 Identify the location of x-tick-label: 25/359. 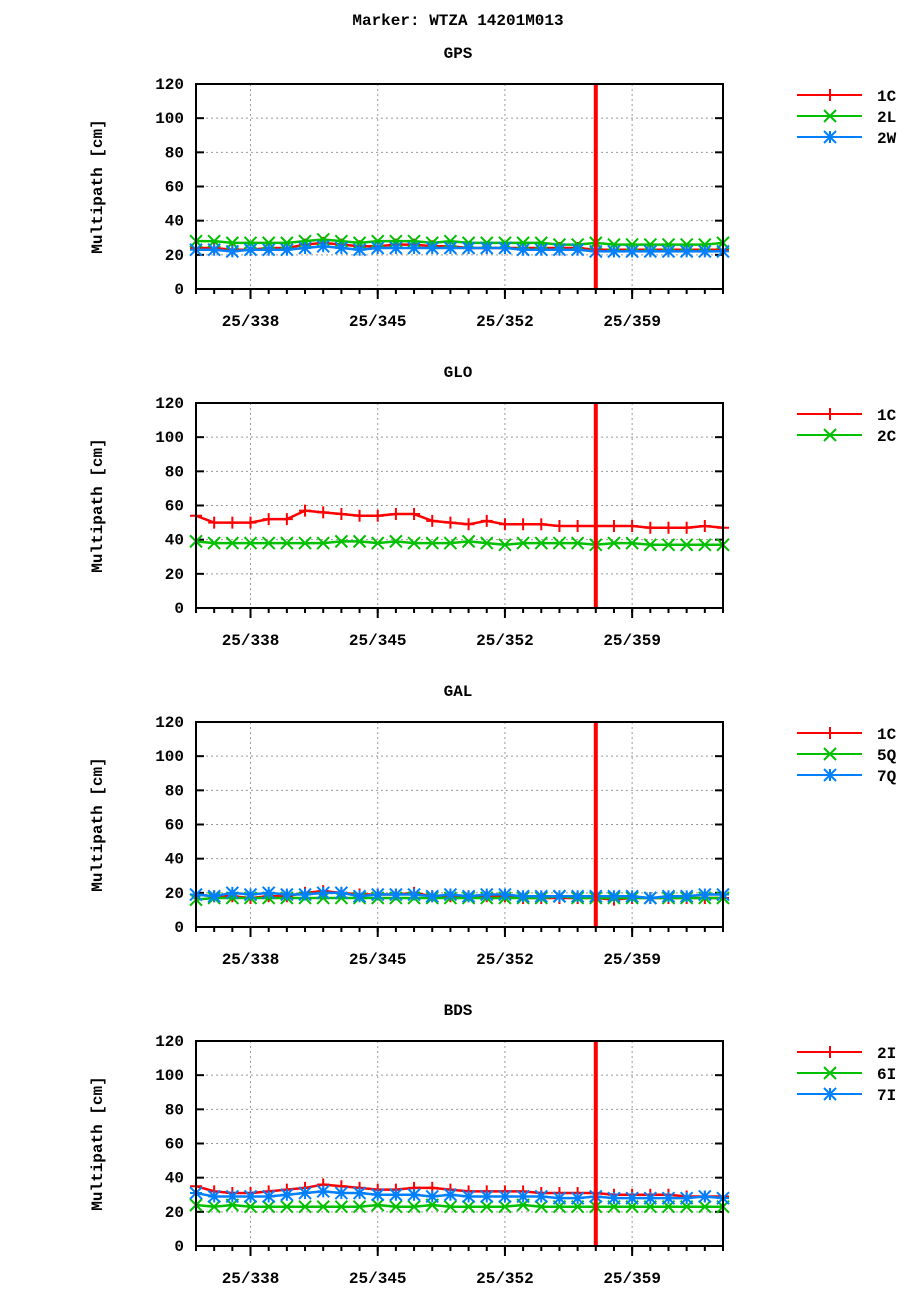
(632, 1279).